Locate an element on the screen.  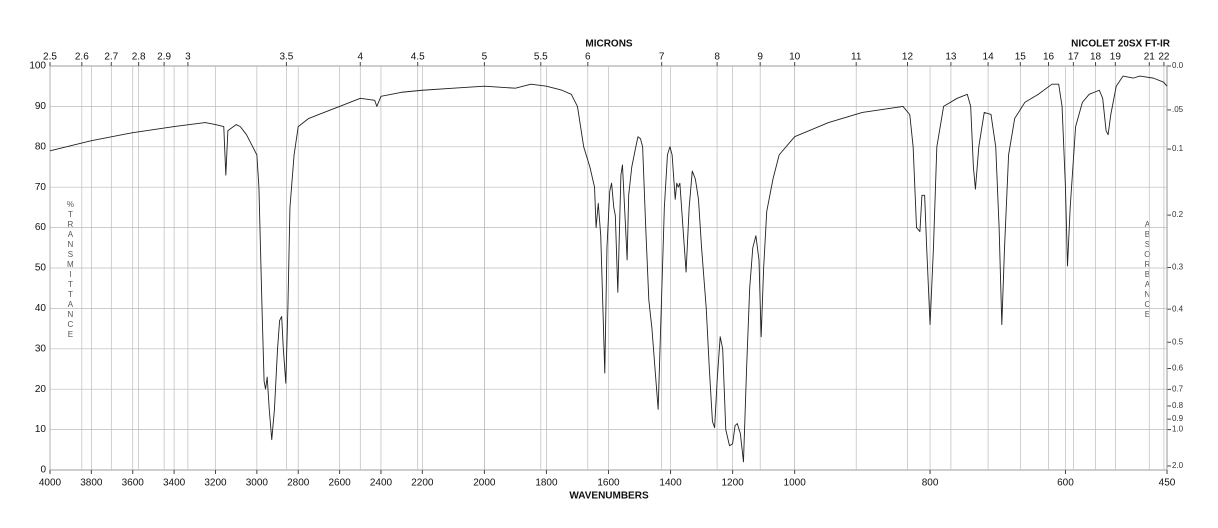
y2-tick-label: 0.1 is located at coordinates (1178, 148).